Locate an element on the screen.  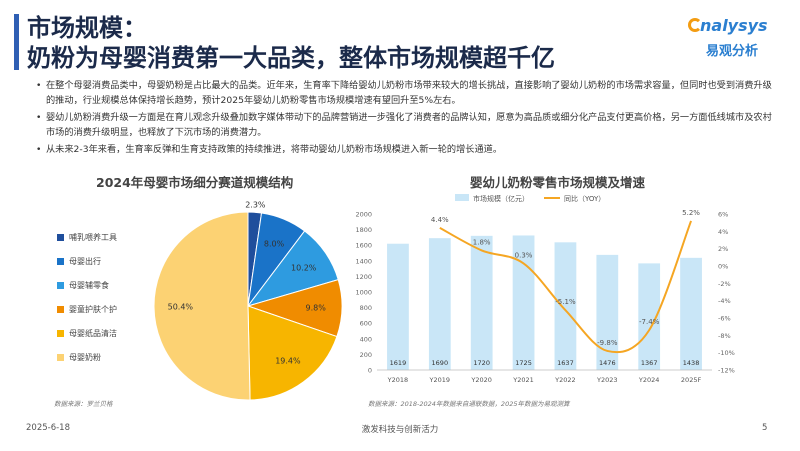
y-axis-tick-label: 600 is located at coordinates (366, 324).